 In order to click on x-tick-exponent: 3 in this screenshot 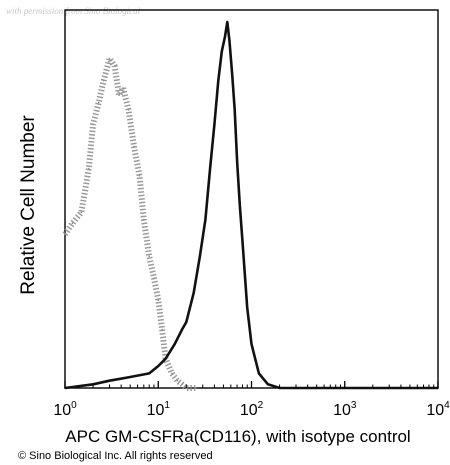, I will do `click(354, 405)`.